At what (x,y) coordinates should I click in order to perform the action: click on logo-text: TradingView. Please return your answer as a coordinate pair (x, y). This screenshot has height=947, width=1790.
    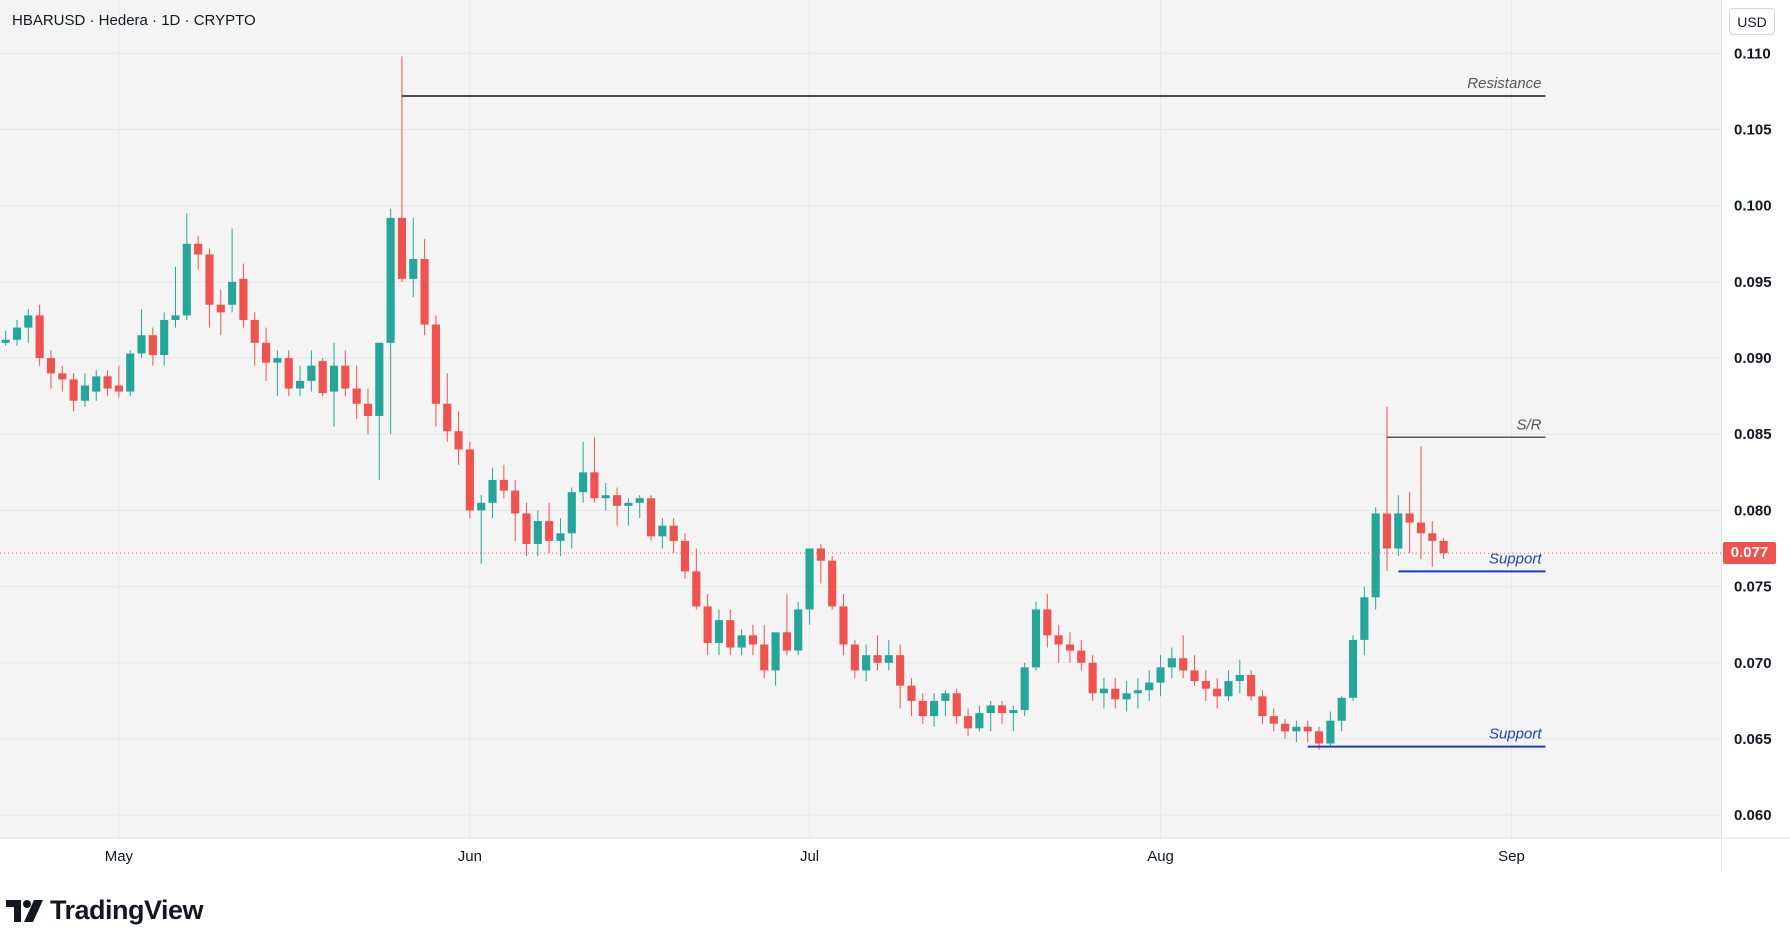
    Looking at the image, I should click on (127, 910).